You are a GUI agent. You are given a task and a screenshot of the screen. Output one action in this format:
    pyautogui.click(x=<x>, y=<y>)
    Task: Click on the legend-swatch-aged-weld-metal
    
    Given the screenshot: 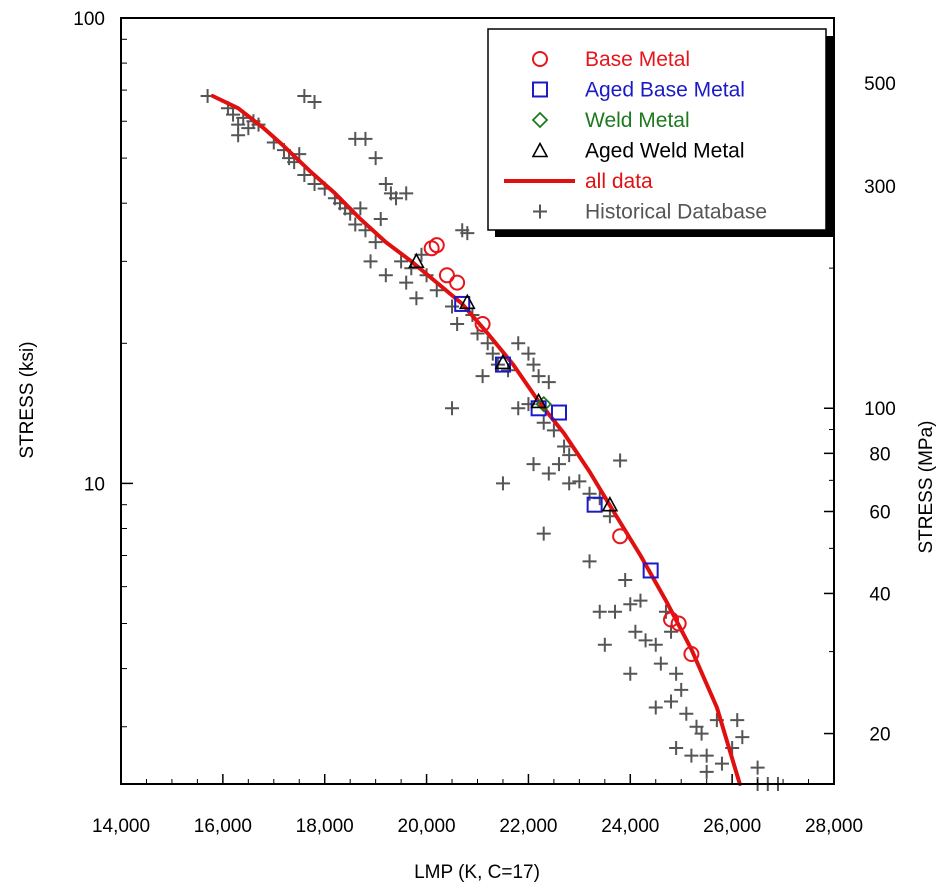 What is the action you would take?
    pyautogui.click(x=540, y=149)
    